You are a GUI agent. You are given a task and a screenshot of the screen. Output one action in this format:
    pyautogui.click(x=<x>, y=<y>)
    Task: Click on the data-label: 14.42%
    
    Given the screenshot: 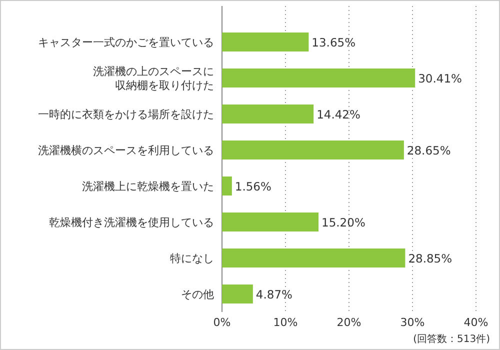 What is the action you would take?
    pyautogui.click(x=338, y=115)
    